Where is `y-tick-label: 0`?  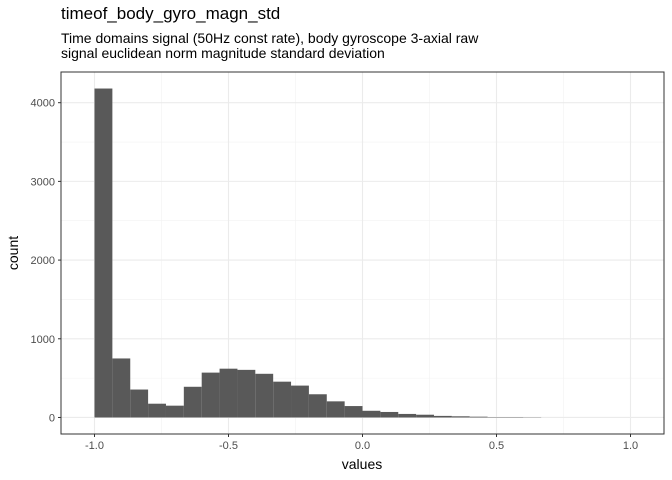
y-tick-label: 0 is located at coordinates (52, 418).